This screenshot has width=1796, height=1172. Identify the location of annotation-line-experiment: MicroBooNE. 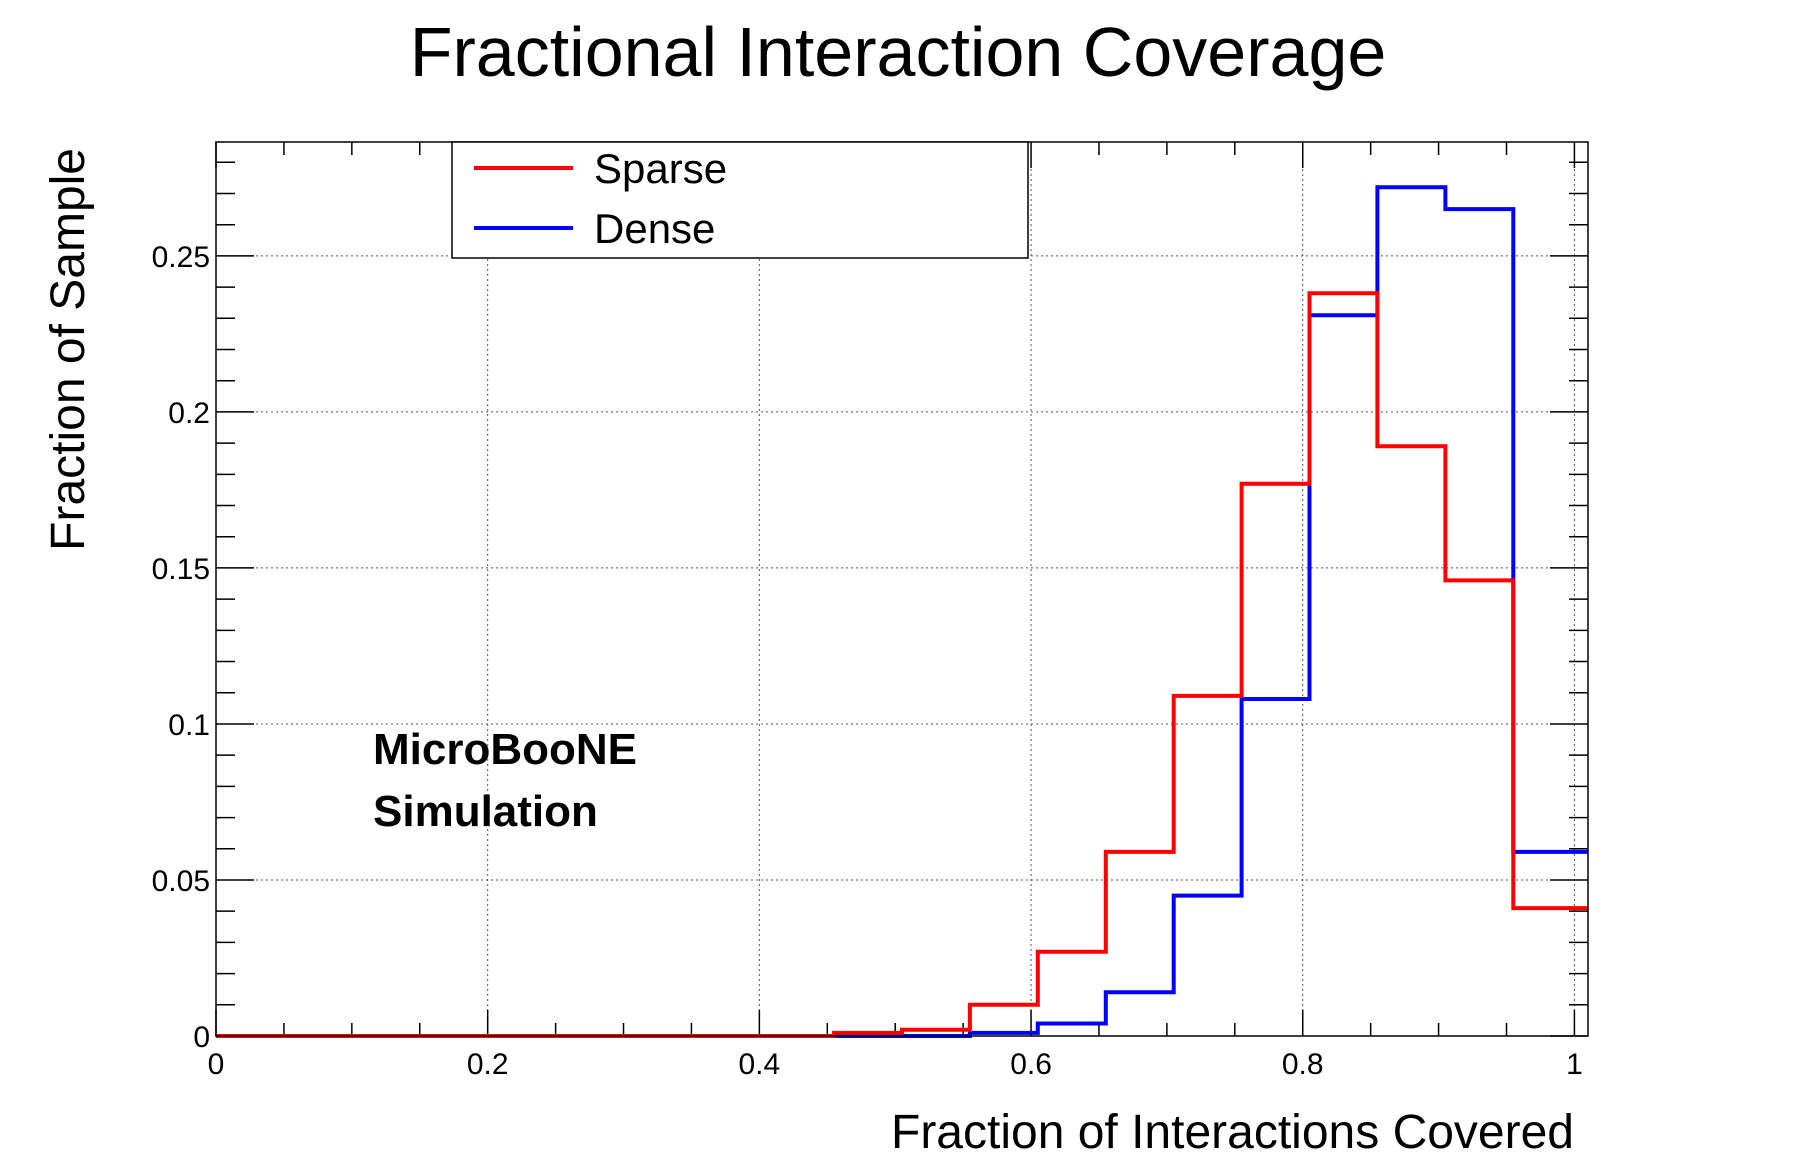
(505, 749).